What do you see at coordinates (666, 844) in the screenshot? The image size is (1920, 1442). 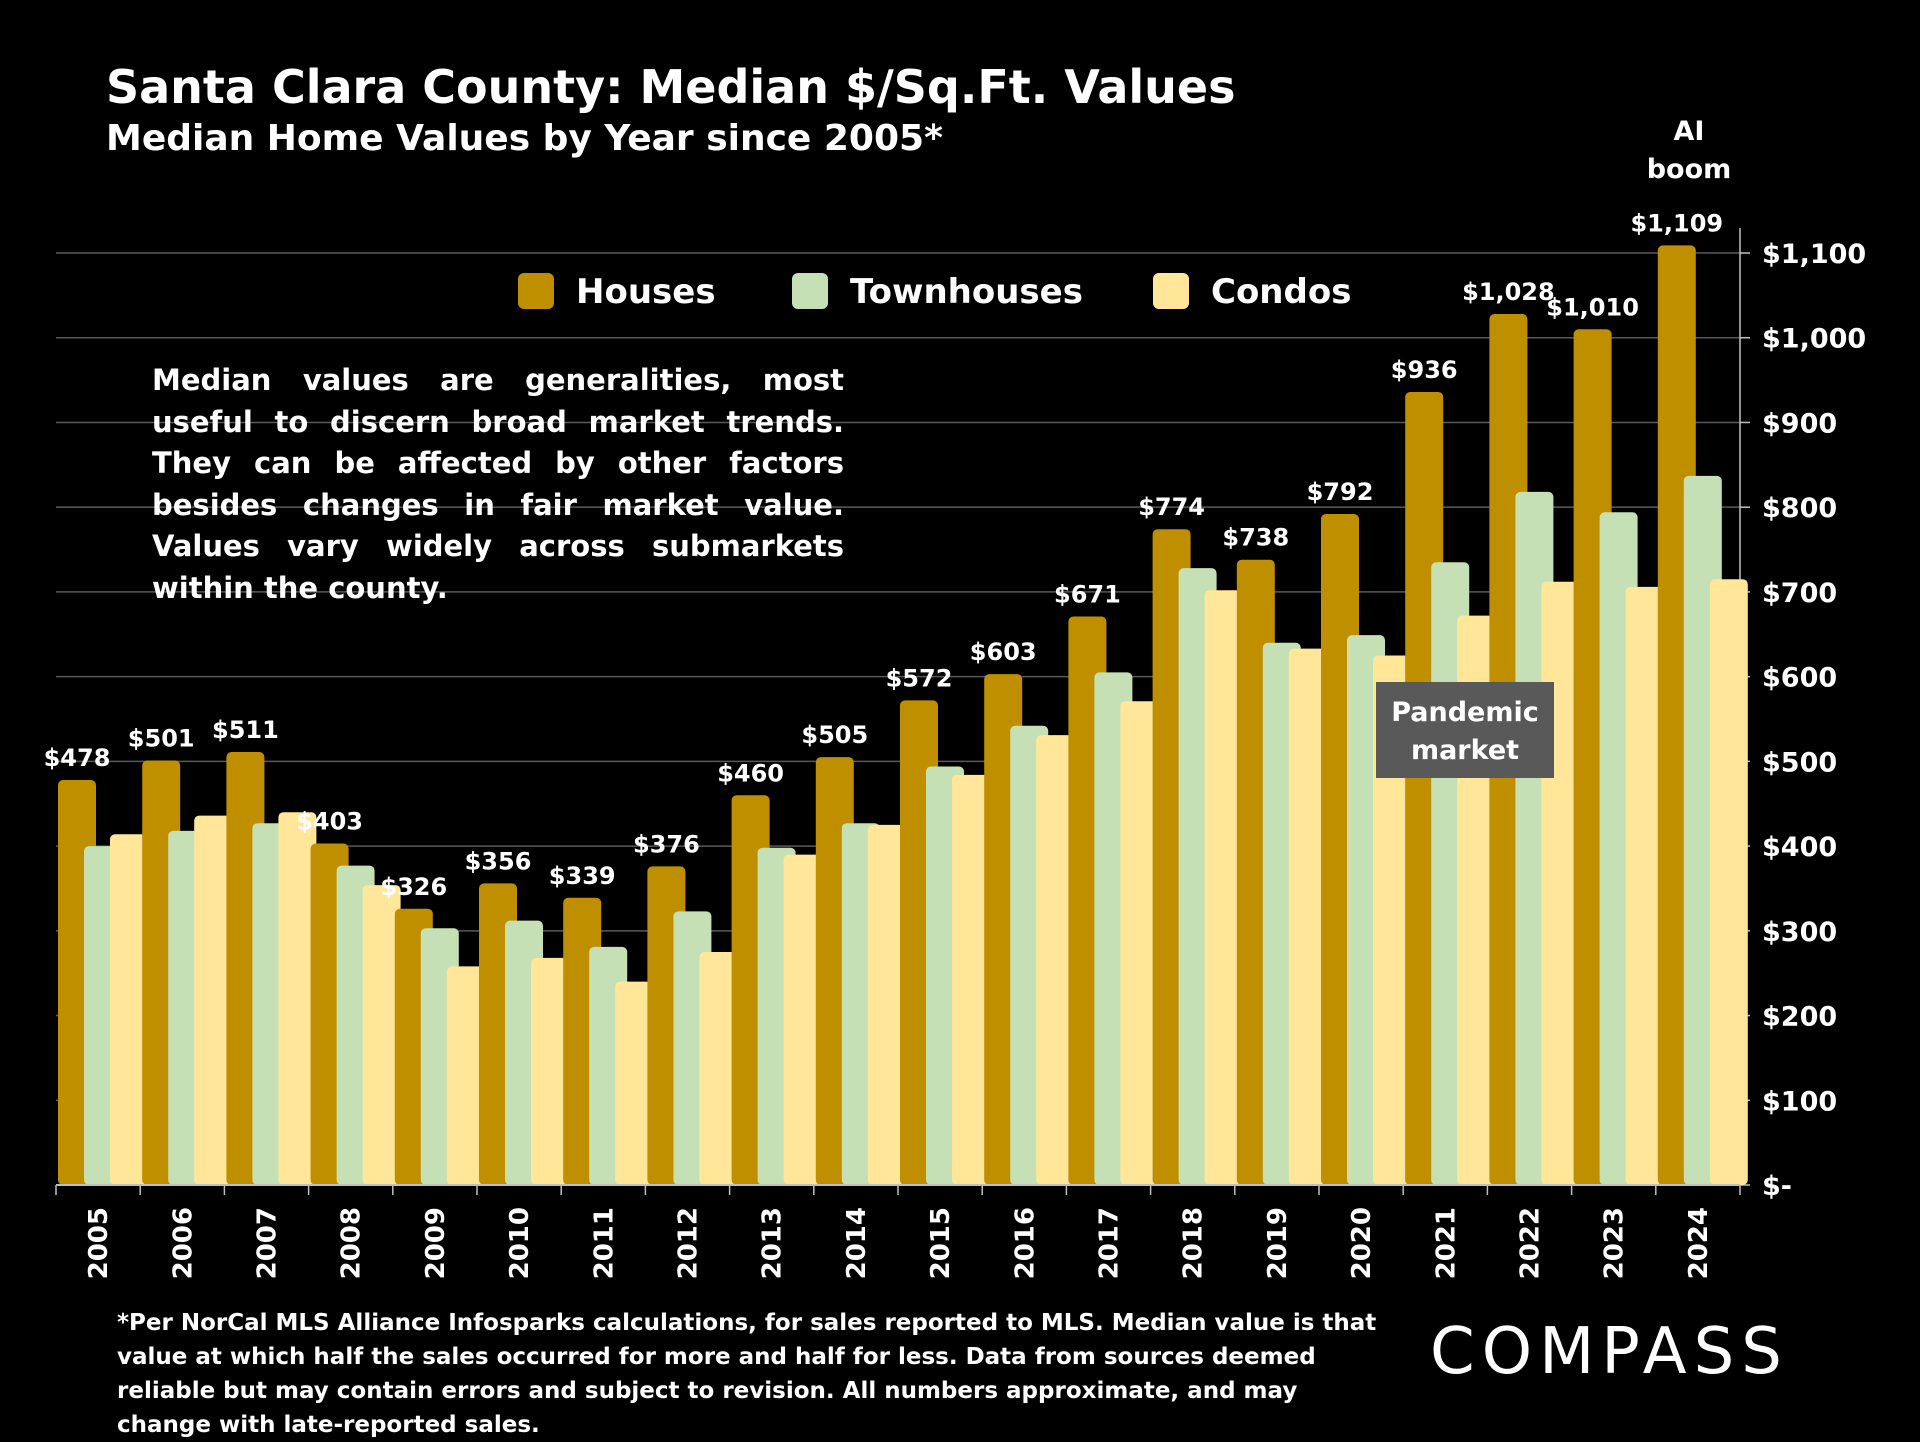 I see `bar-label-houses-2012: $376` at bounding box center [666, 844].